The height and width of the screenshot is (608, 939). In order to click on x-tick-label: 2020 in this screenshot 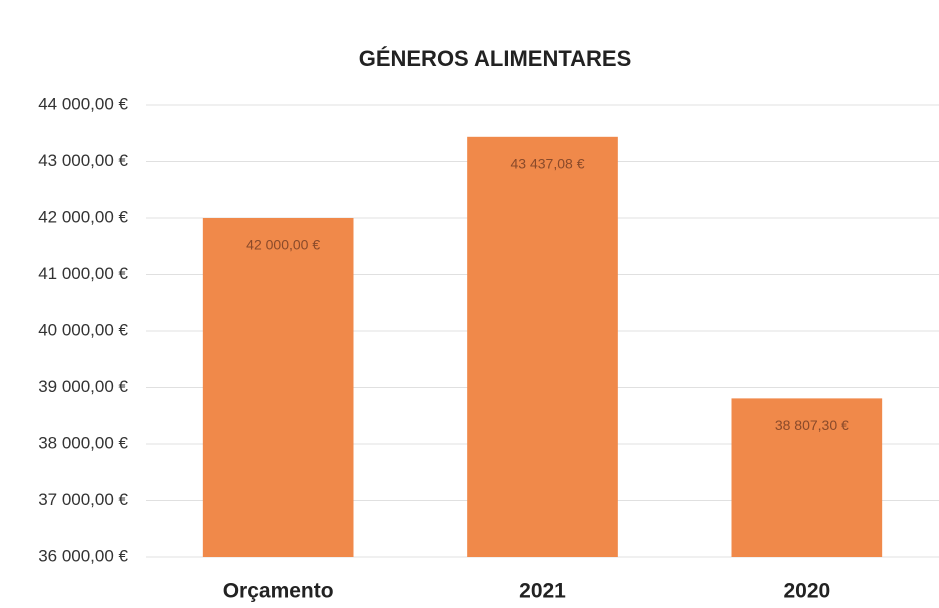, I will do `click(806, 591)`.